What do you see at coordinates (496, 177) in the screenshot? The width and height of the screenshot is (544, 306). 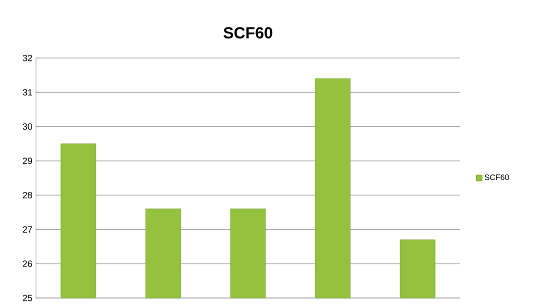 I see `legend-label: SCF60` at bounding box center [496, 177].